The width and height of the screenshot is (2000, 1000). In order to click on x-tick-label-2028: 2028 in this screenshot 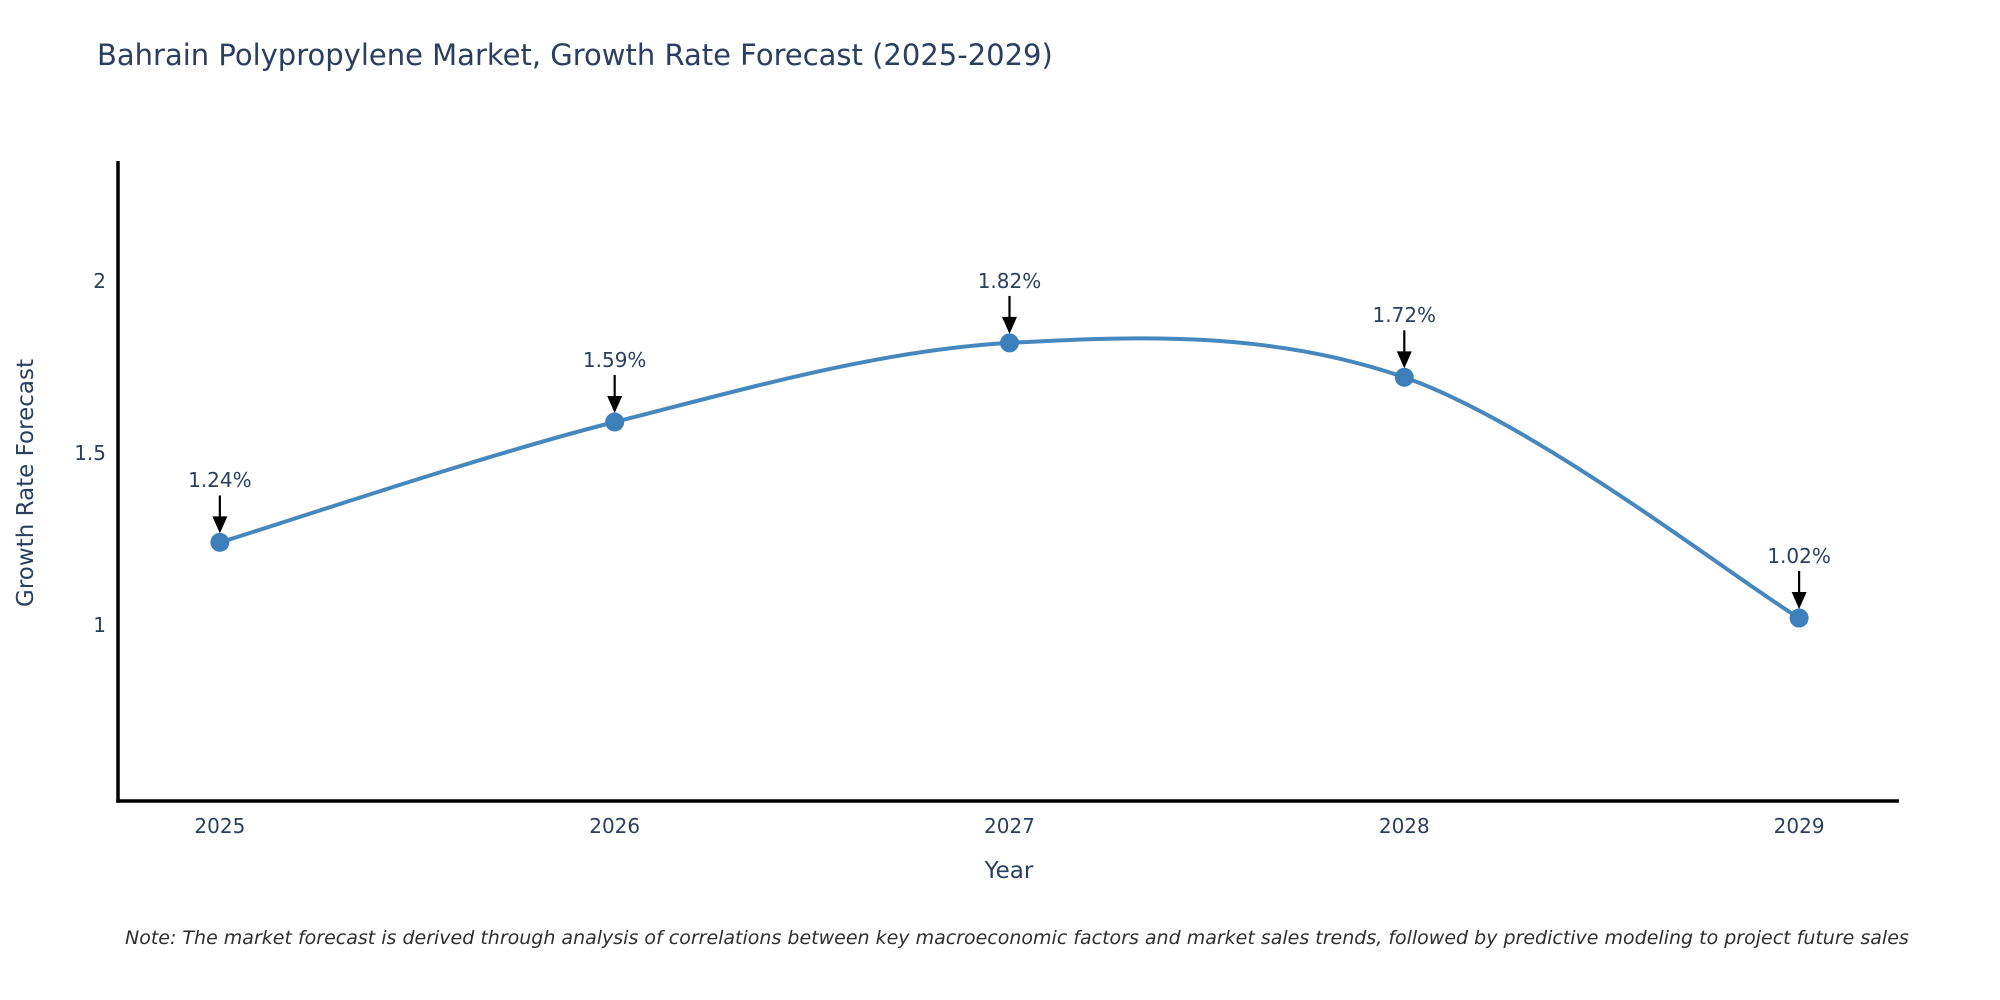, I will do `click(1404, 826)`.